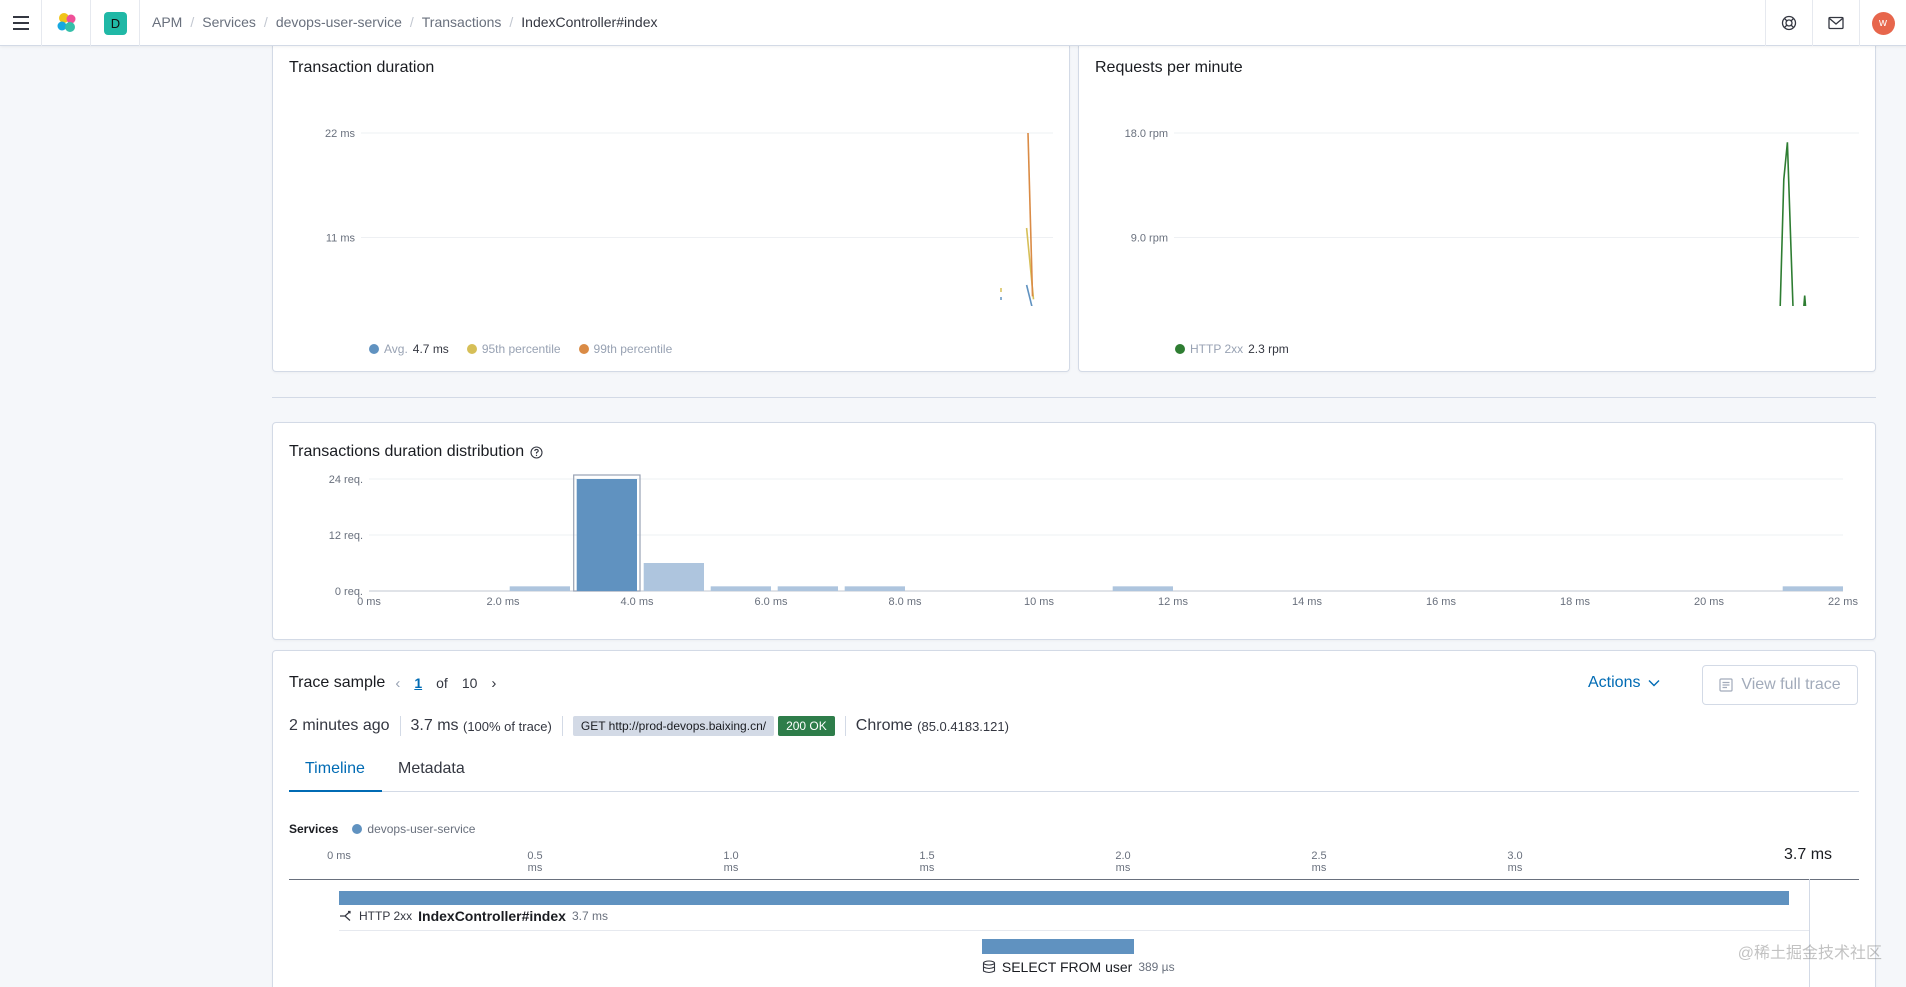 The width and height of the screenshot is (1906, 987). I want to click on x-tick-label: 4.0 ms, so click(637, 602).